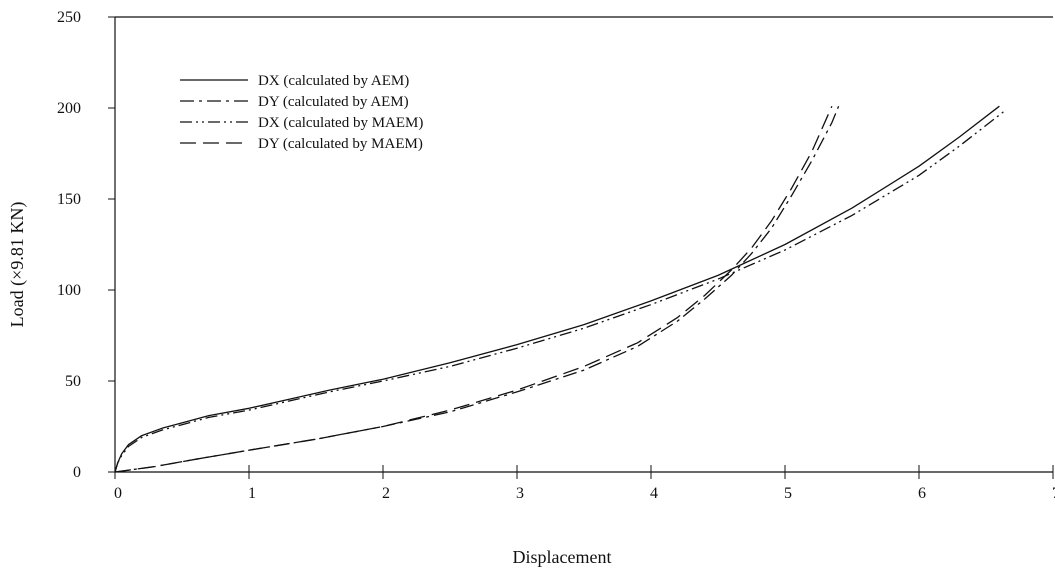  I want to click on y-tick-label: 150, so click(69, 199).